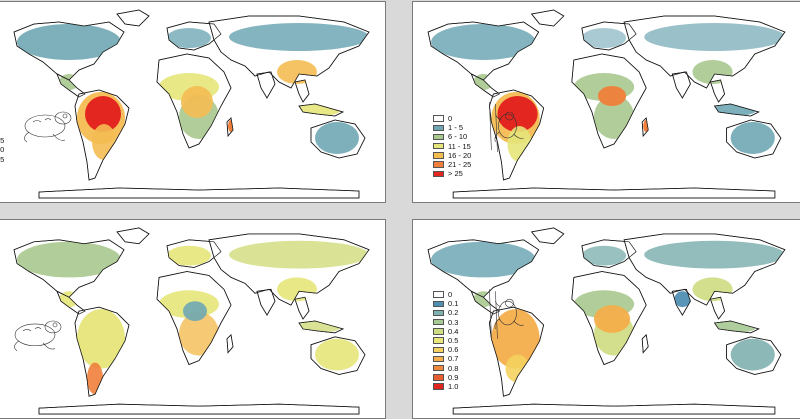  I want to click on legend-item: 0.8, so click(445, 368).